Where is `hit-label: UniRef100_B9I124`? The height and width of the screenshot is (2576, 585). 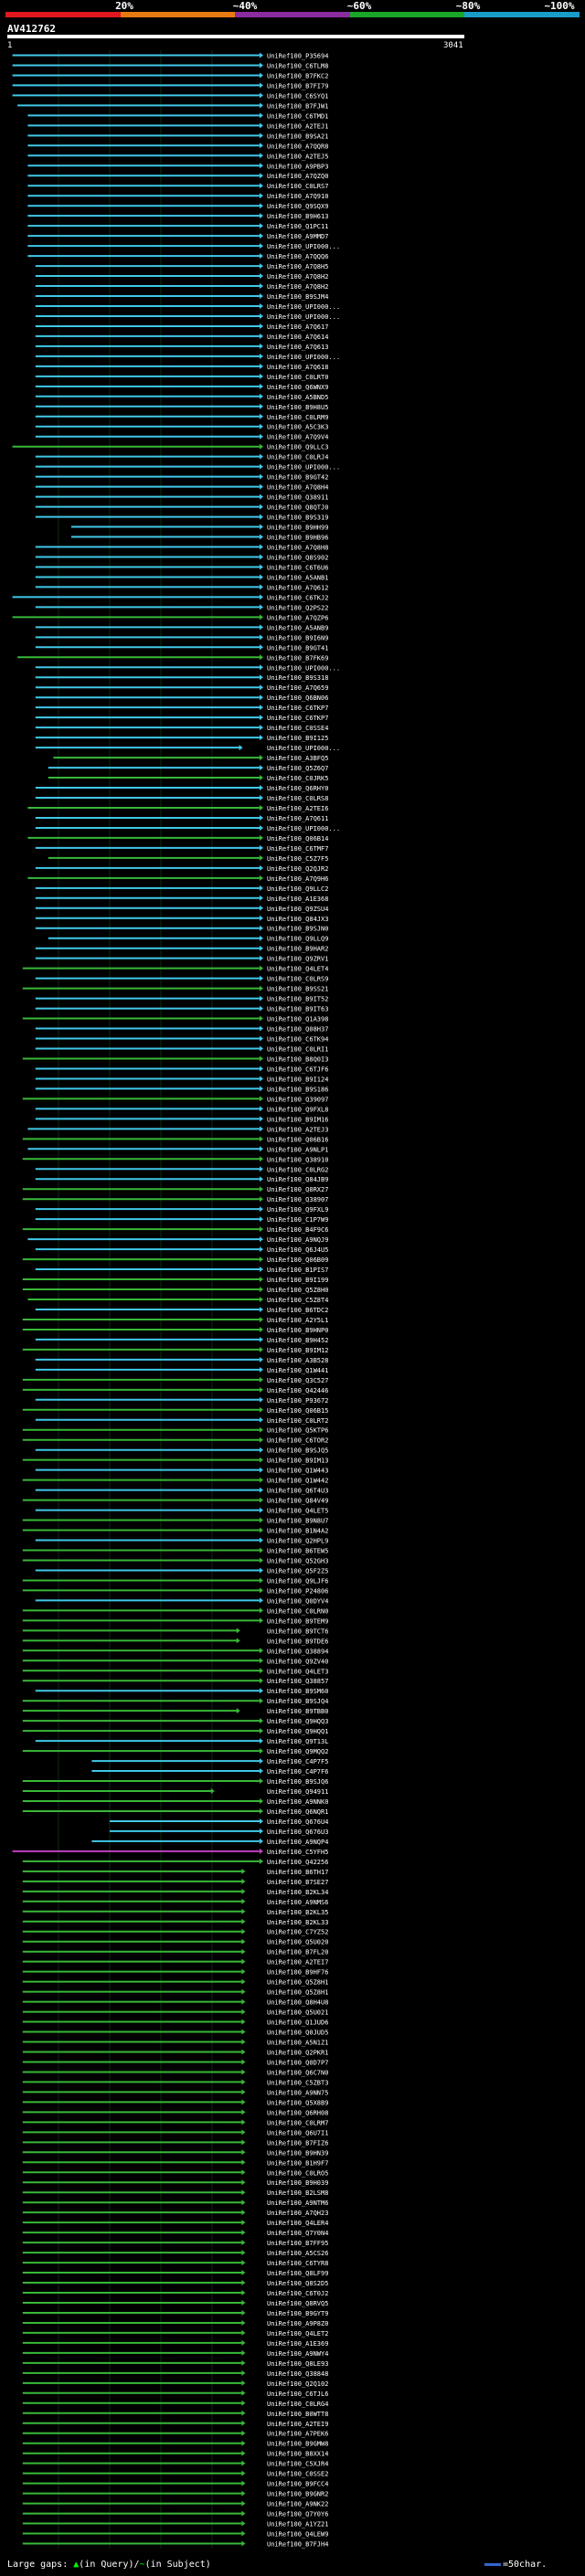 hit-label: UniRef100_B9I124 is located at coordinates (298, 1079).